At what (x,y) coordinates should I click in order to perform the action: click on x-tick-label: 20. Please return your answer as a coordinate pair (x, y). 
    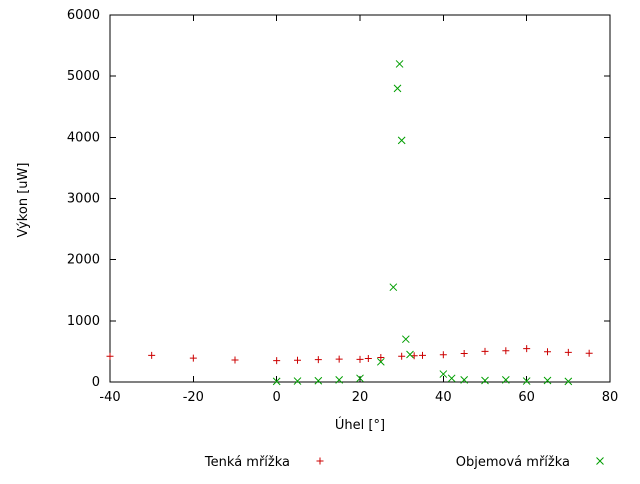
    Looking at the image, I should click on (360, 397).